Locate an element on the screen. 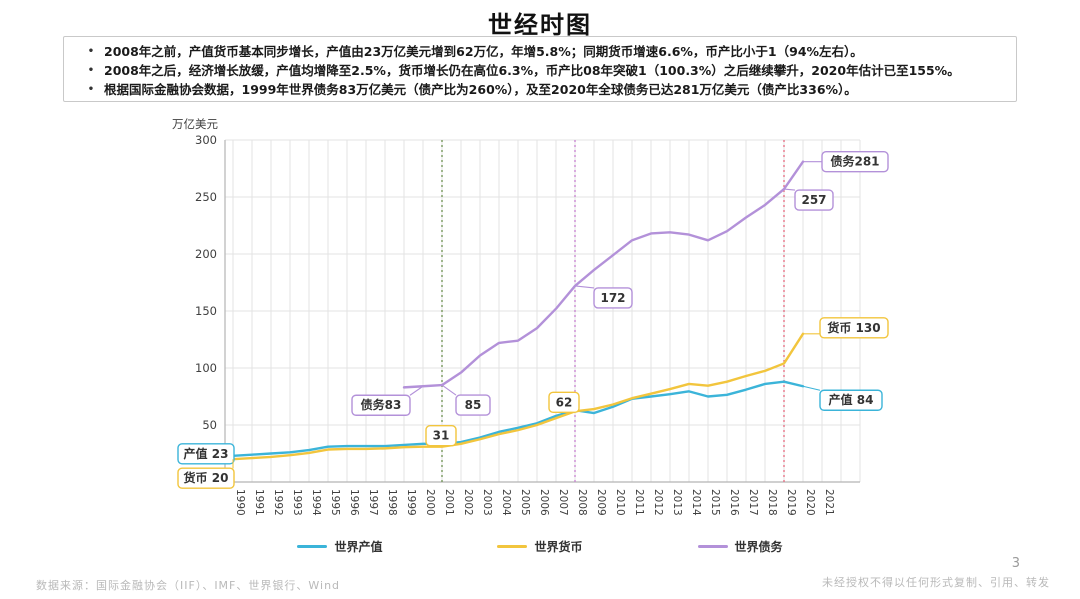 This screenshot has width=1080, height=599. series-line-money is located at coordinates (518, 396).